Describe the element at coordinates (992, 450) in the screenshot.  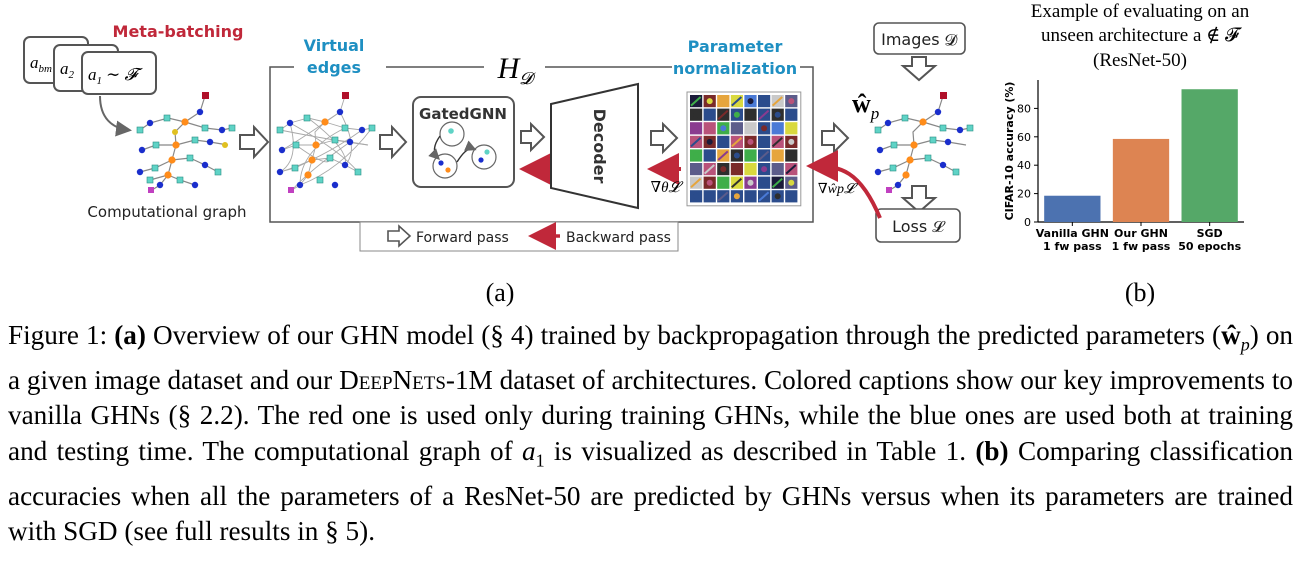
I see `caption-b-label: (b)` at that location.